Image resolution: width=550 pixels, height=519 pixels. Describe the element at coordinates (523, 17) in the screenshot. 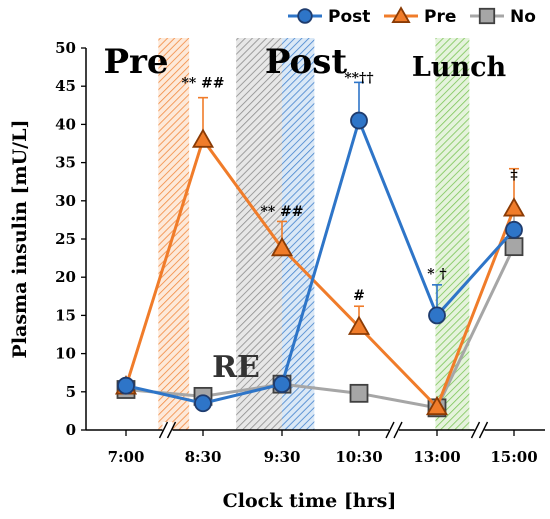

I see `legend-label: No` at that location.